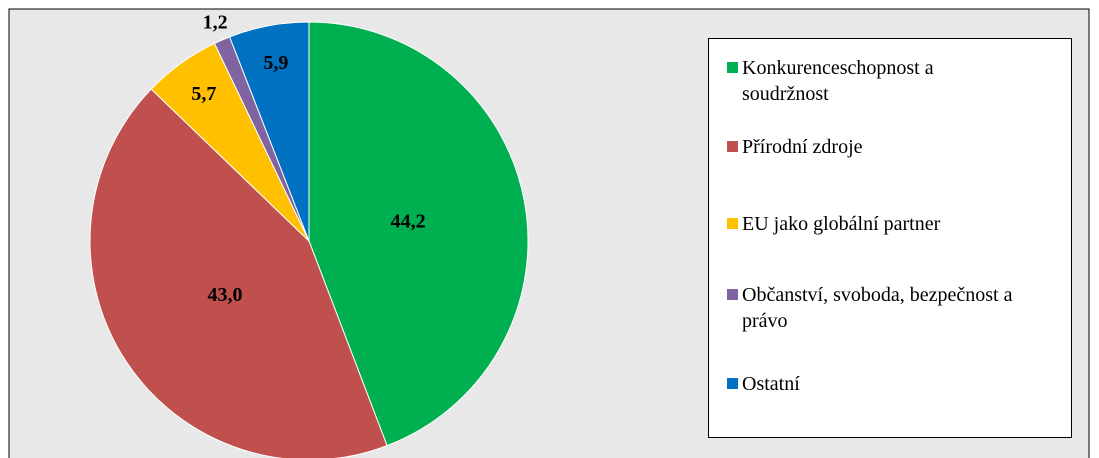  Describe the element at coordinates (269, 131) in the screenshot. I see `pie-slice` at that location.